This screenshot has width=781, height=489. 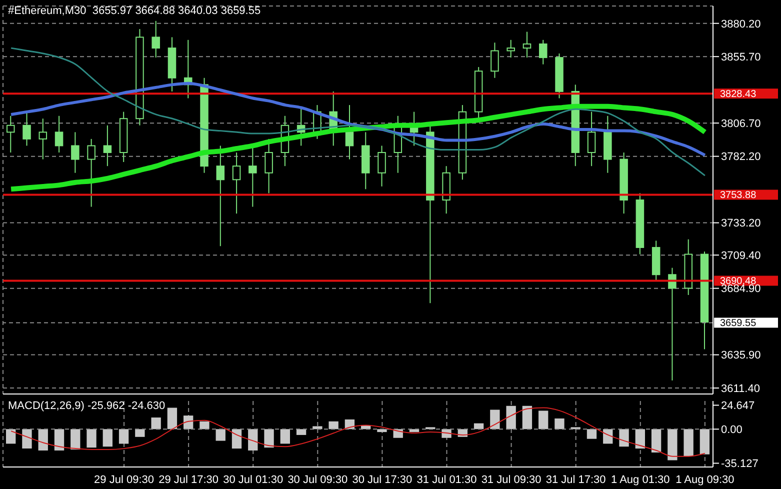 What do you see at coordinates (705, 480) in the screenshot?
I see `x-tick-label: 1 Aug 09:30` at bounding box center [705, 480].